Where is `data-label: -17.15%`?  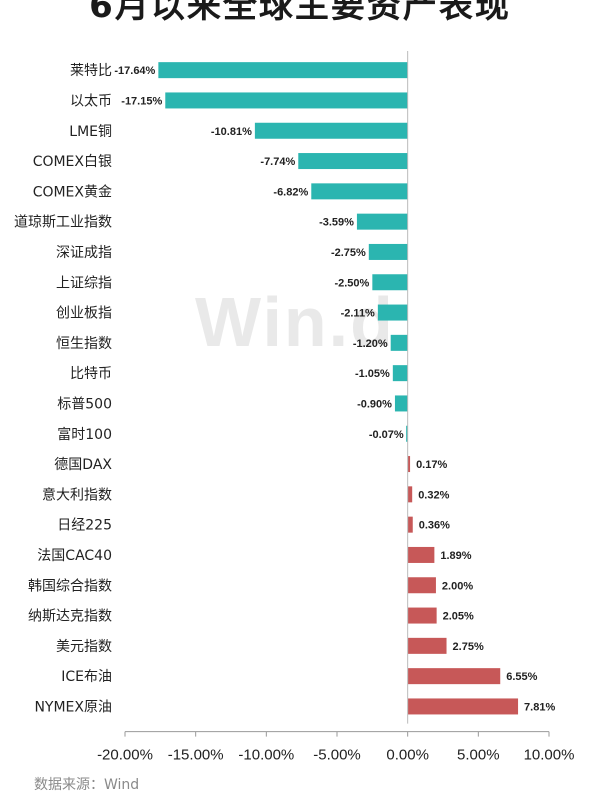 data-label: -17.15% is located at coordinates (141, 101).